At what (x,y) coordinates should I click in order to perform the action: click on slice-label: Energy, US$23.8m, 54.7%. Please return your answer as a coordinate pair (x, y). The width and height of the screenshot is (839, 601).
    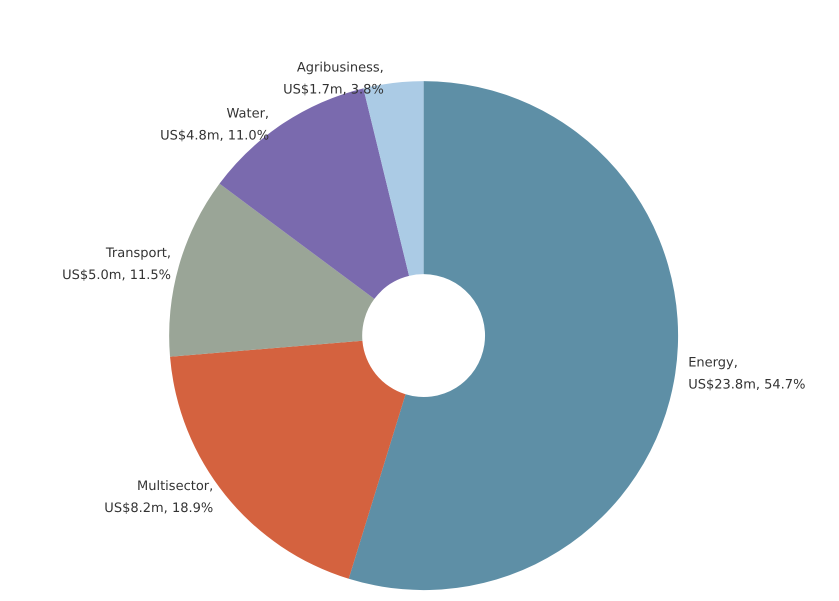
    Looking at the image, I should click on (747, 374).